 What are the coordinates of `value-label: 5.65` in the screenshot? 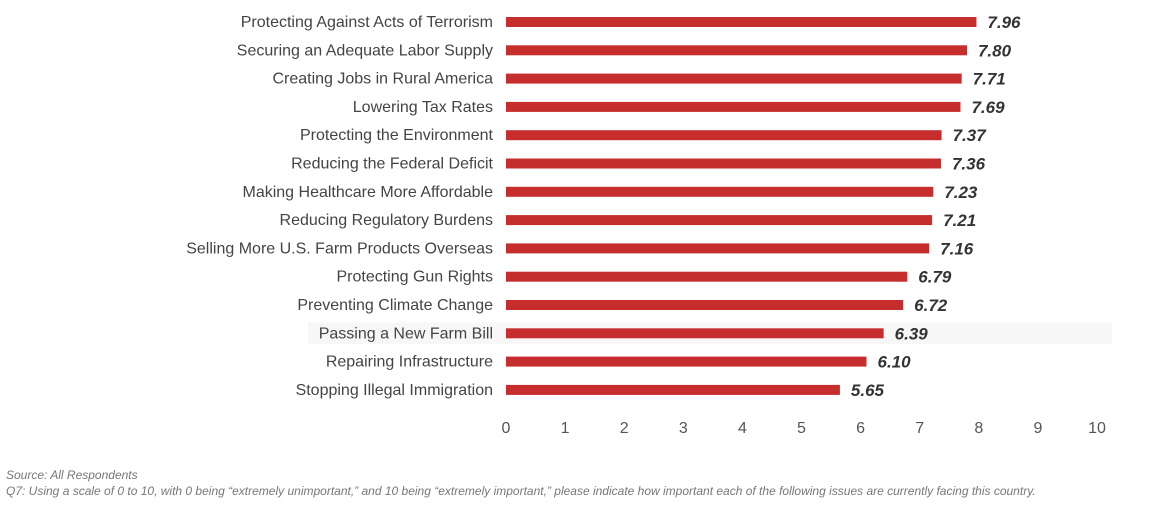 It's located at (868, 390).